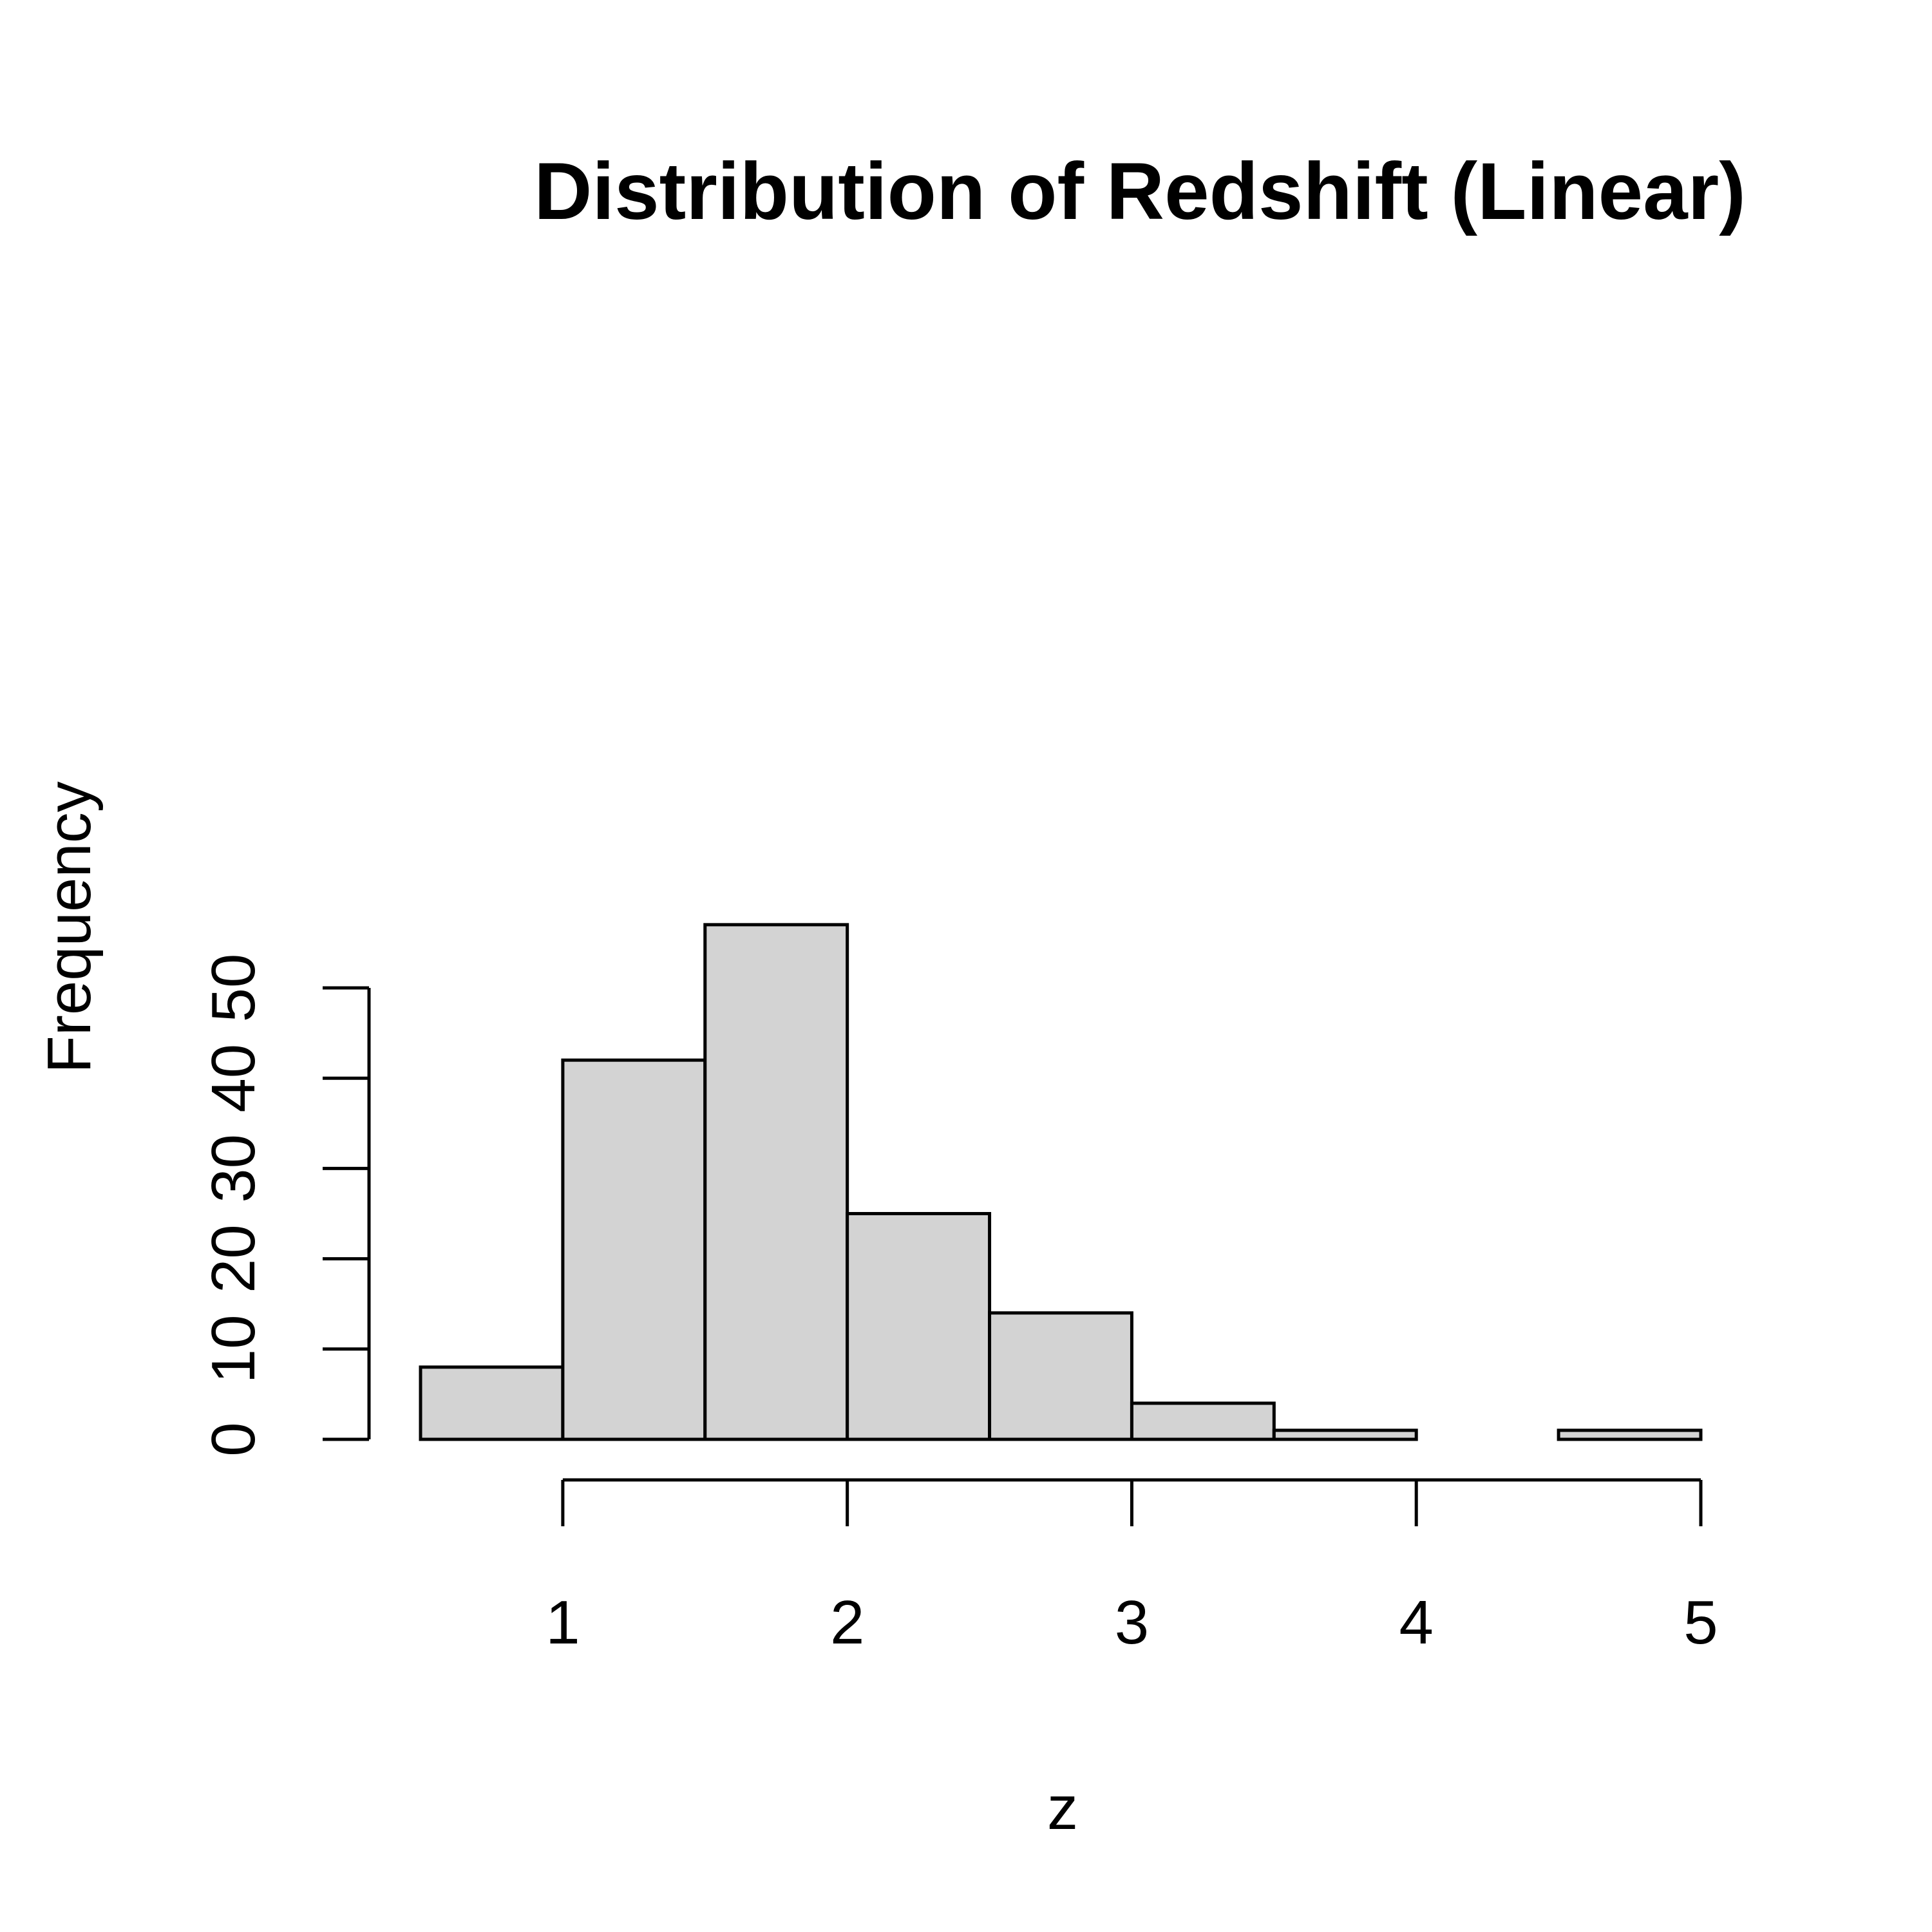  Describe the element at coordinates (233, 1168) in the screenshot. I see `y-tick-label-3: 30` at that location.